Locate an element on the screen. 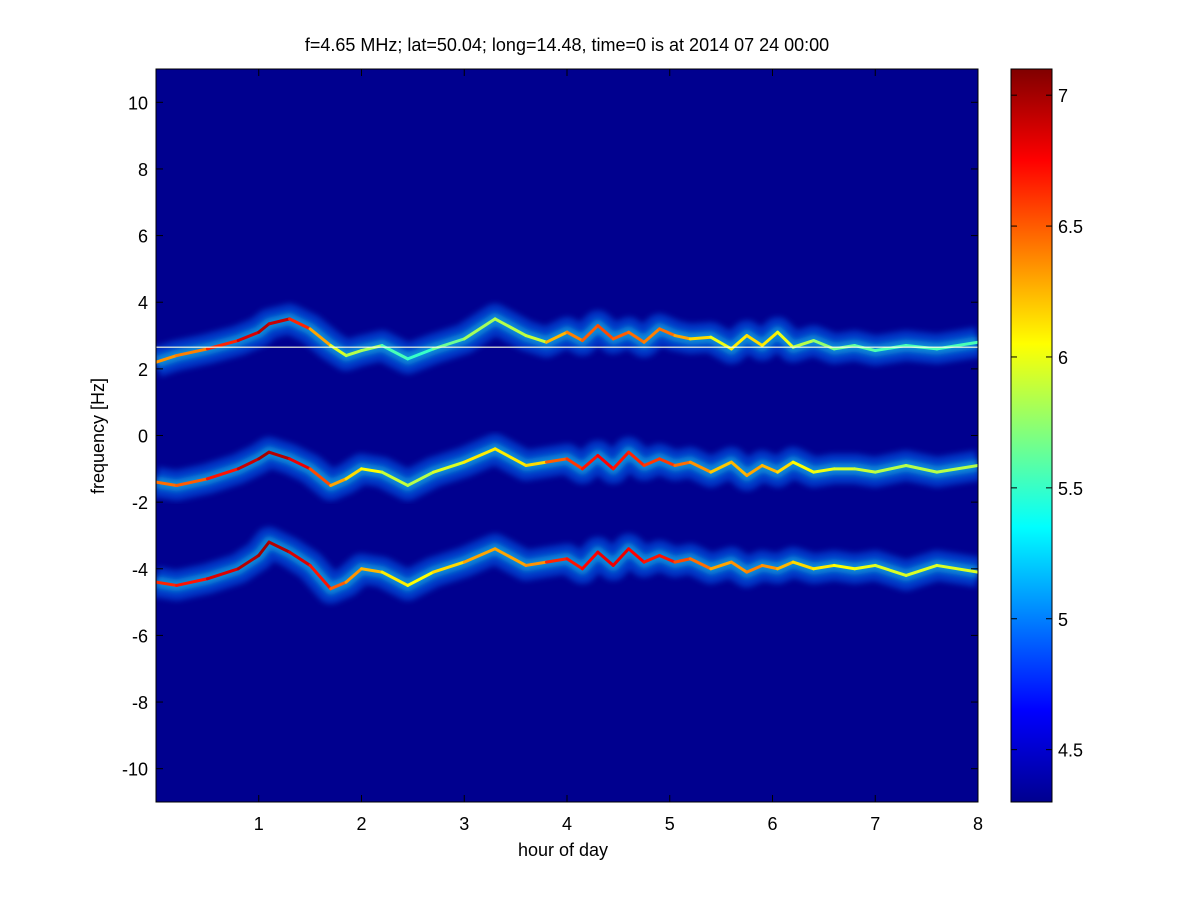  x-tick-label: 1 is located at coordinates (259, 824).